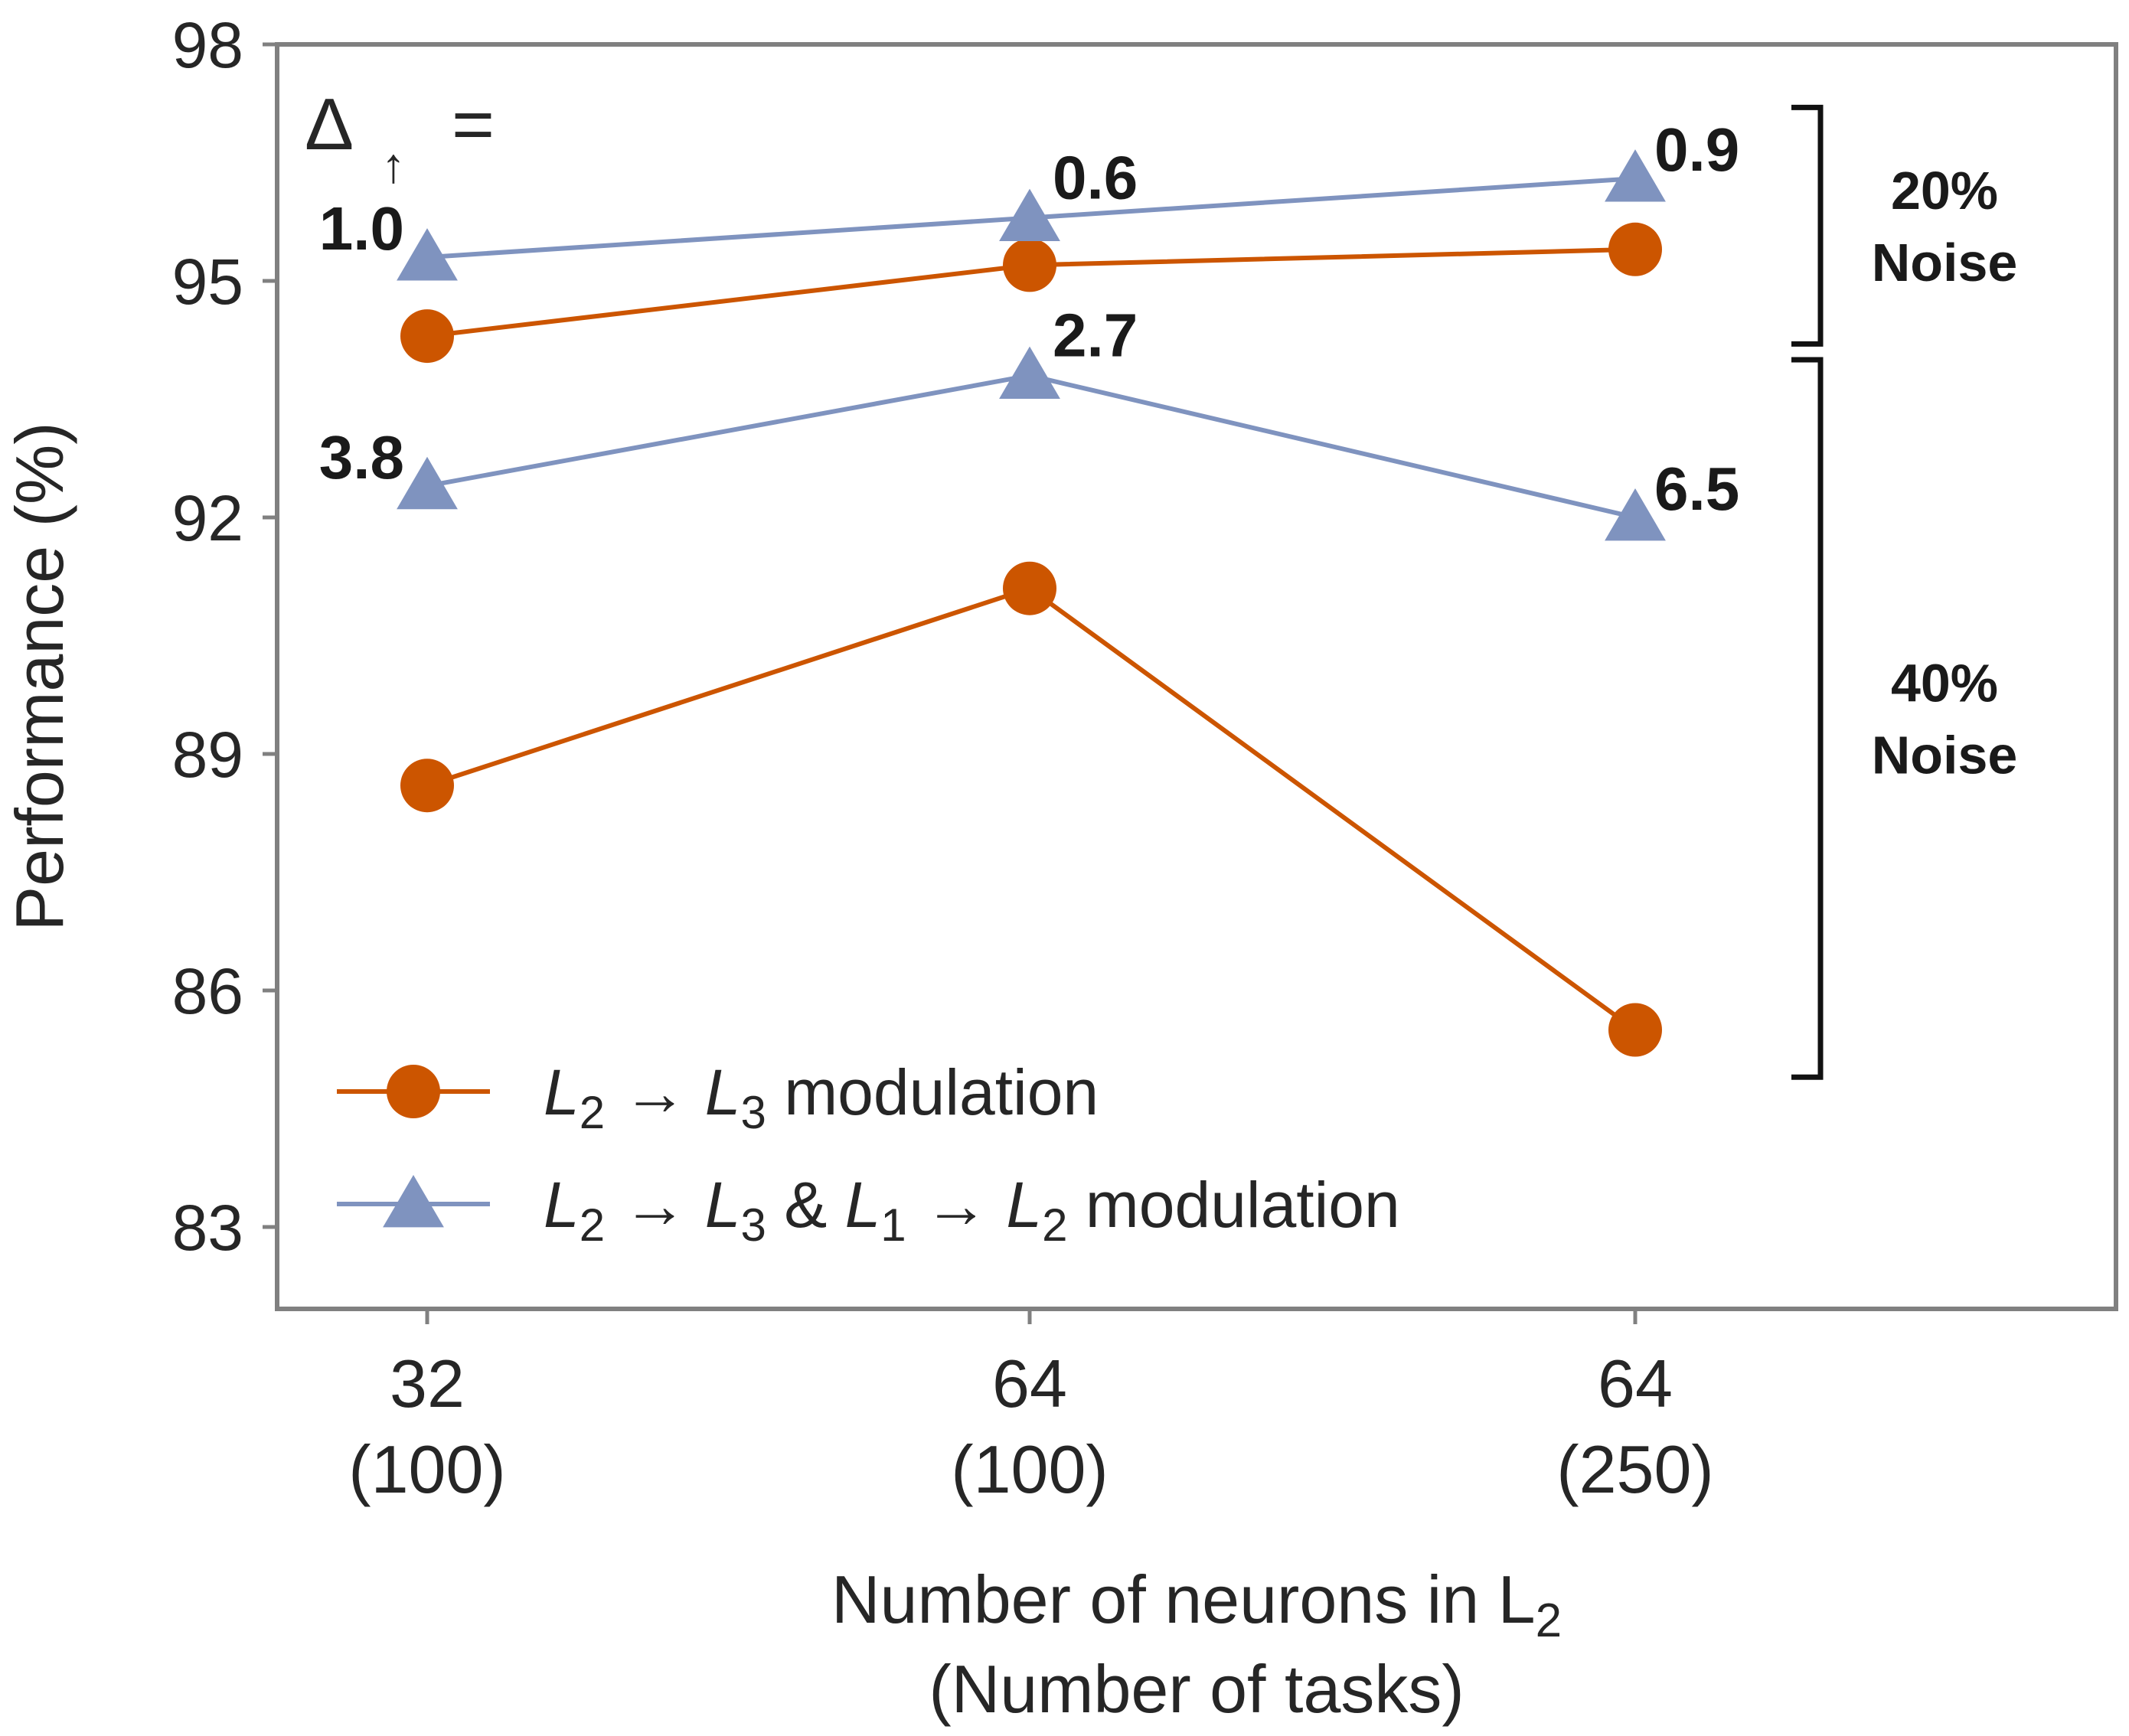 Image resolution: width=2129 pixels, height=1736 pixels. I want to click on delta-value-label: 1.0, so click(361, 228).